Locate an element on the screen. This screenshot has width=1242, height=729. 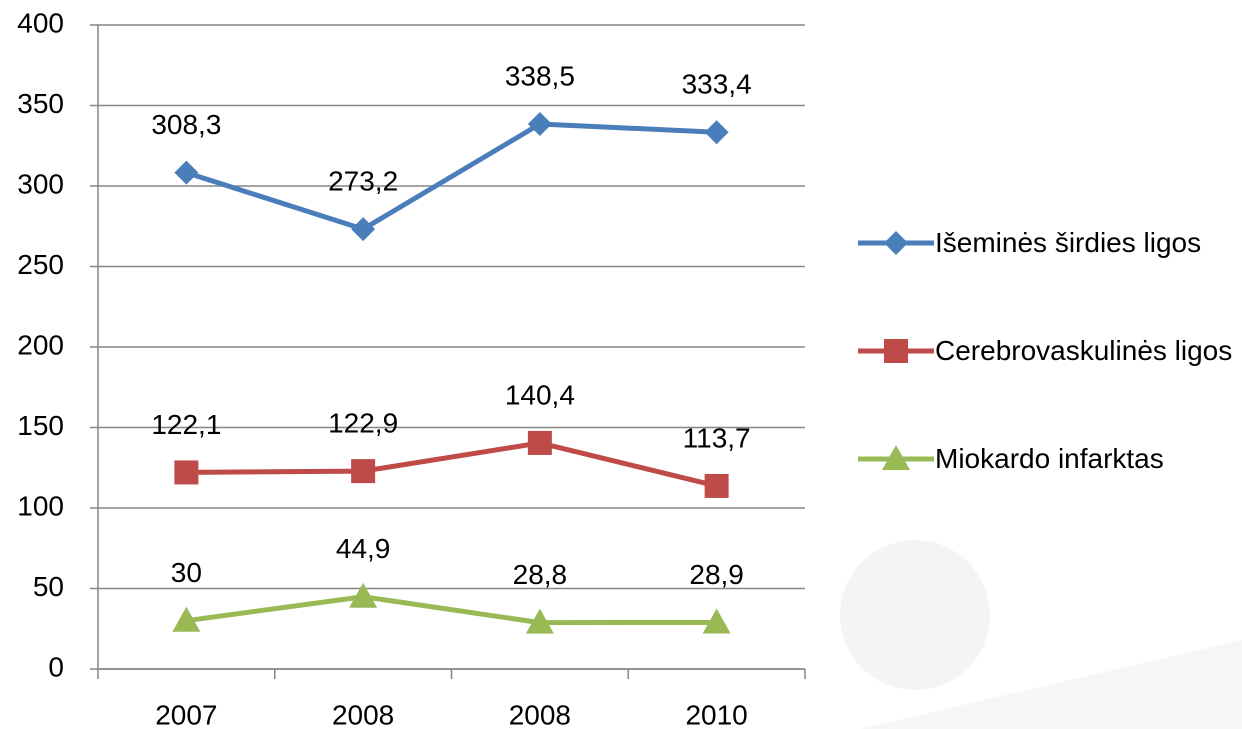
data-label: 122,1 is located at coordinates (186, 424).